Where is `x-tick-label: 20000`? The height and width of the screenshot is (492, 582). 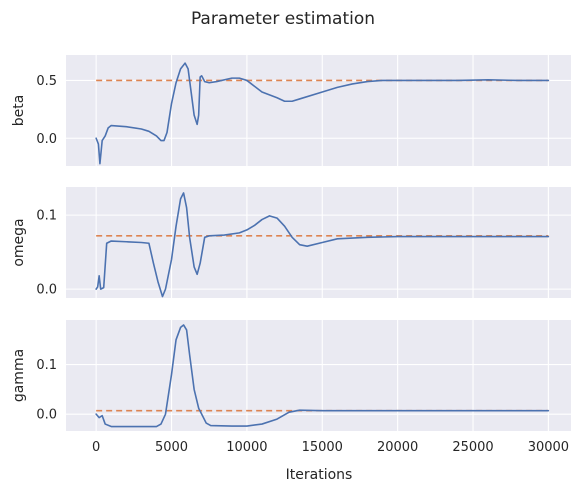
x-tick-label: 20000 is located at coordinates (397, 447).